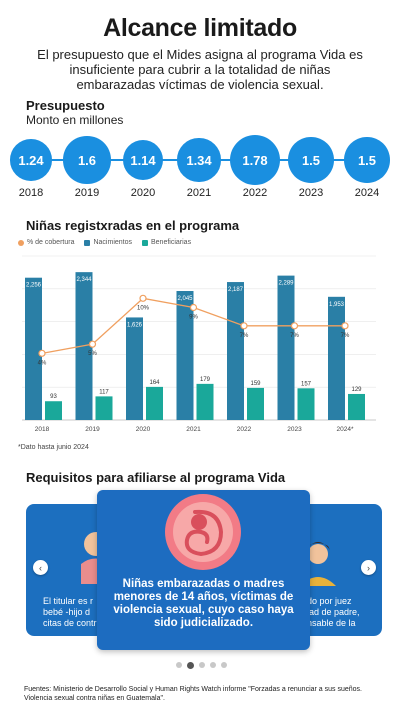 The image size is (400, 710). I want to click on bar-births-2022, so click(235, 351).